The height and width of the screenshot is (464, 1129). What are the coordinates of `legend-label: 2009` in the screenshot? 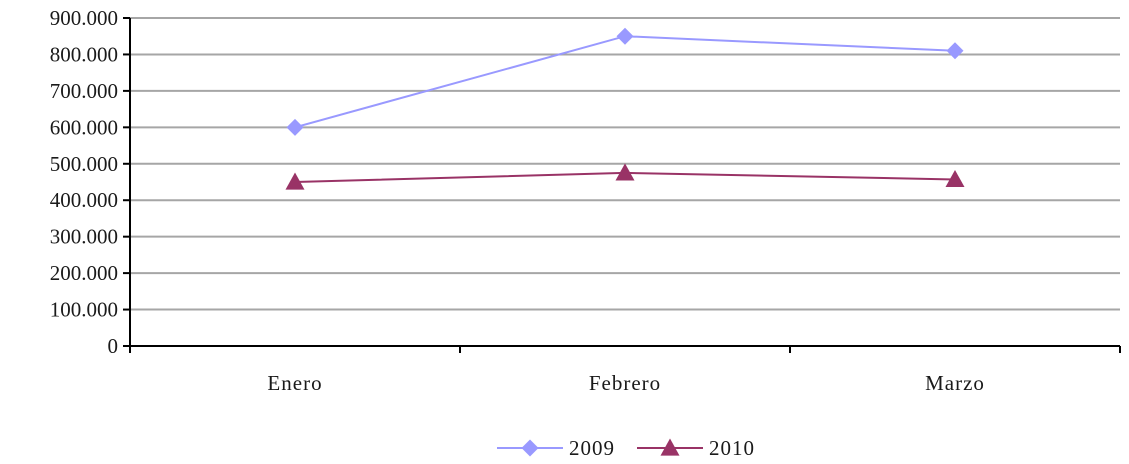 It's located at (592, 448).